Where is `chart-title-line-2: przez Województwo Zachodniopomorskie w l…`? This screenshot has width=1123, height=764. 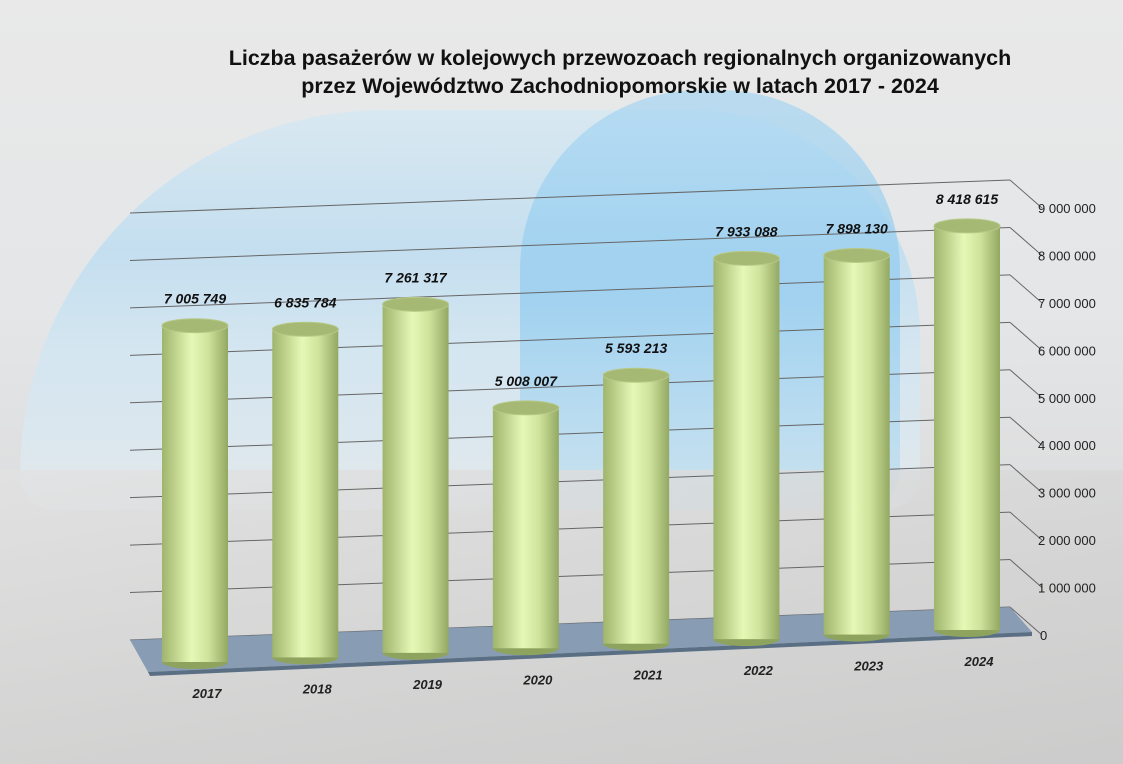
chart-title-line-2: przez Województwo Zachodniopomorskie w l… is located at coordinates (620, 86).